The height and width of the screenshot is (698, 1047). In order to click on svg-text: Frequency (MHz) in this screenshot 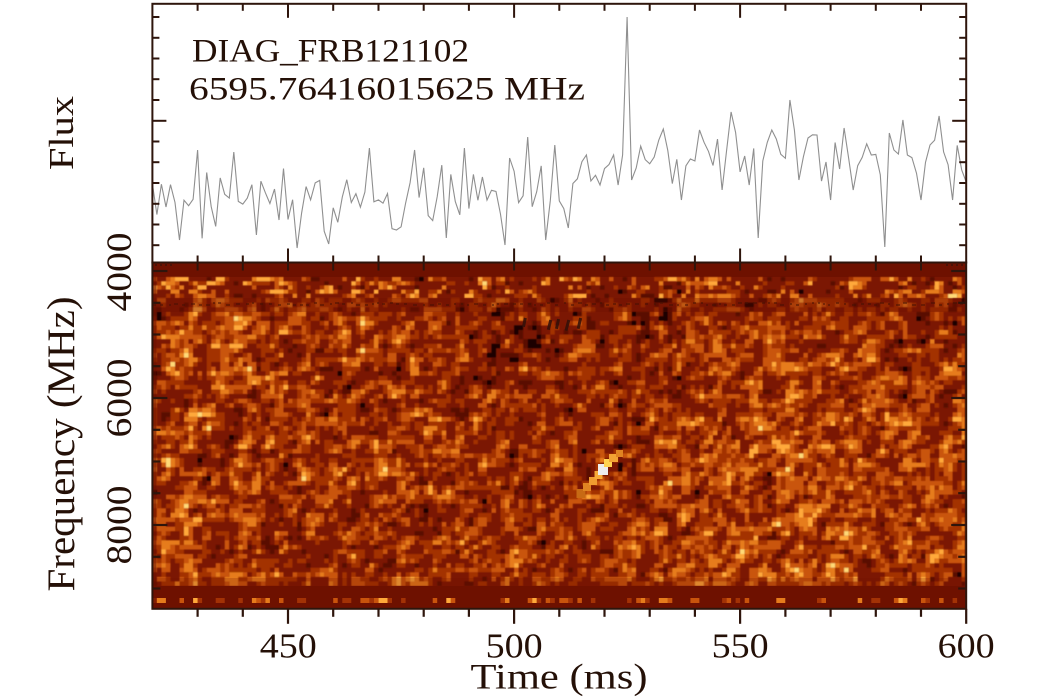, I will do `click(61, 444)`.